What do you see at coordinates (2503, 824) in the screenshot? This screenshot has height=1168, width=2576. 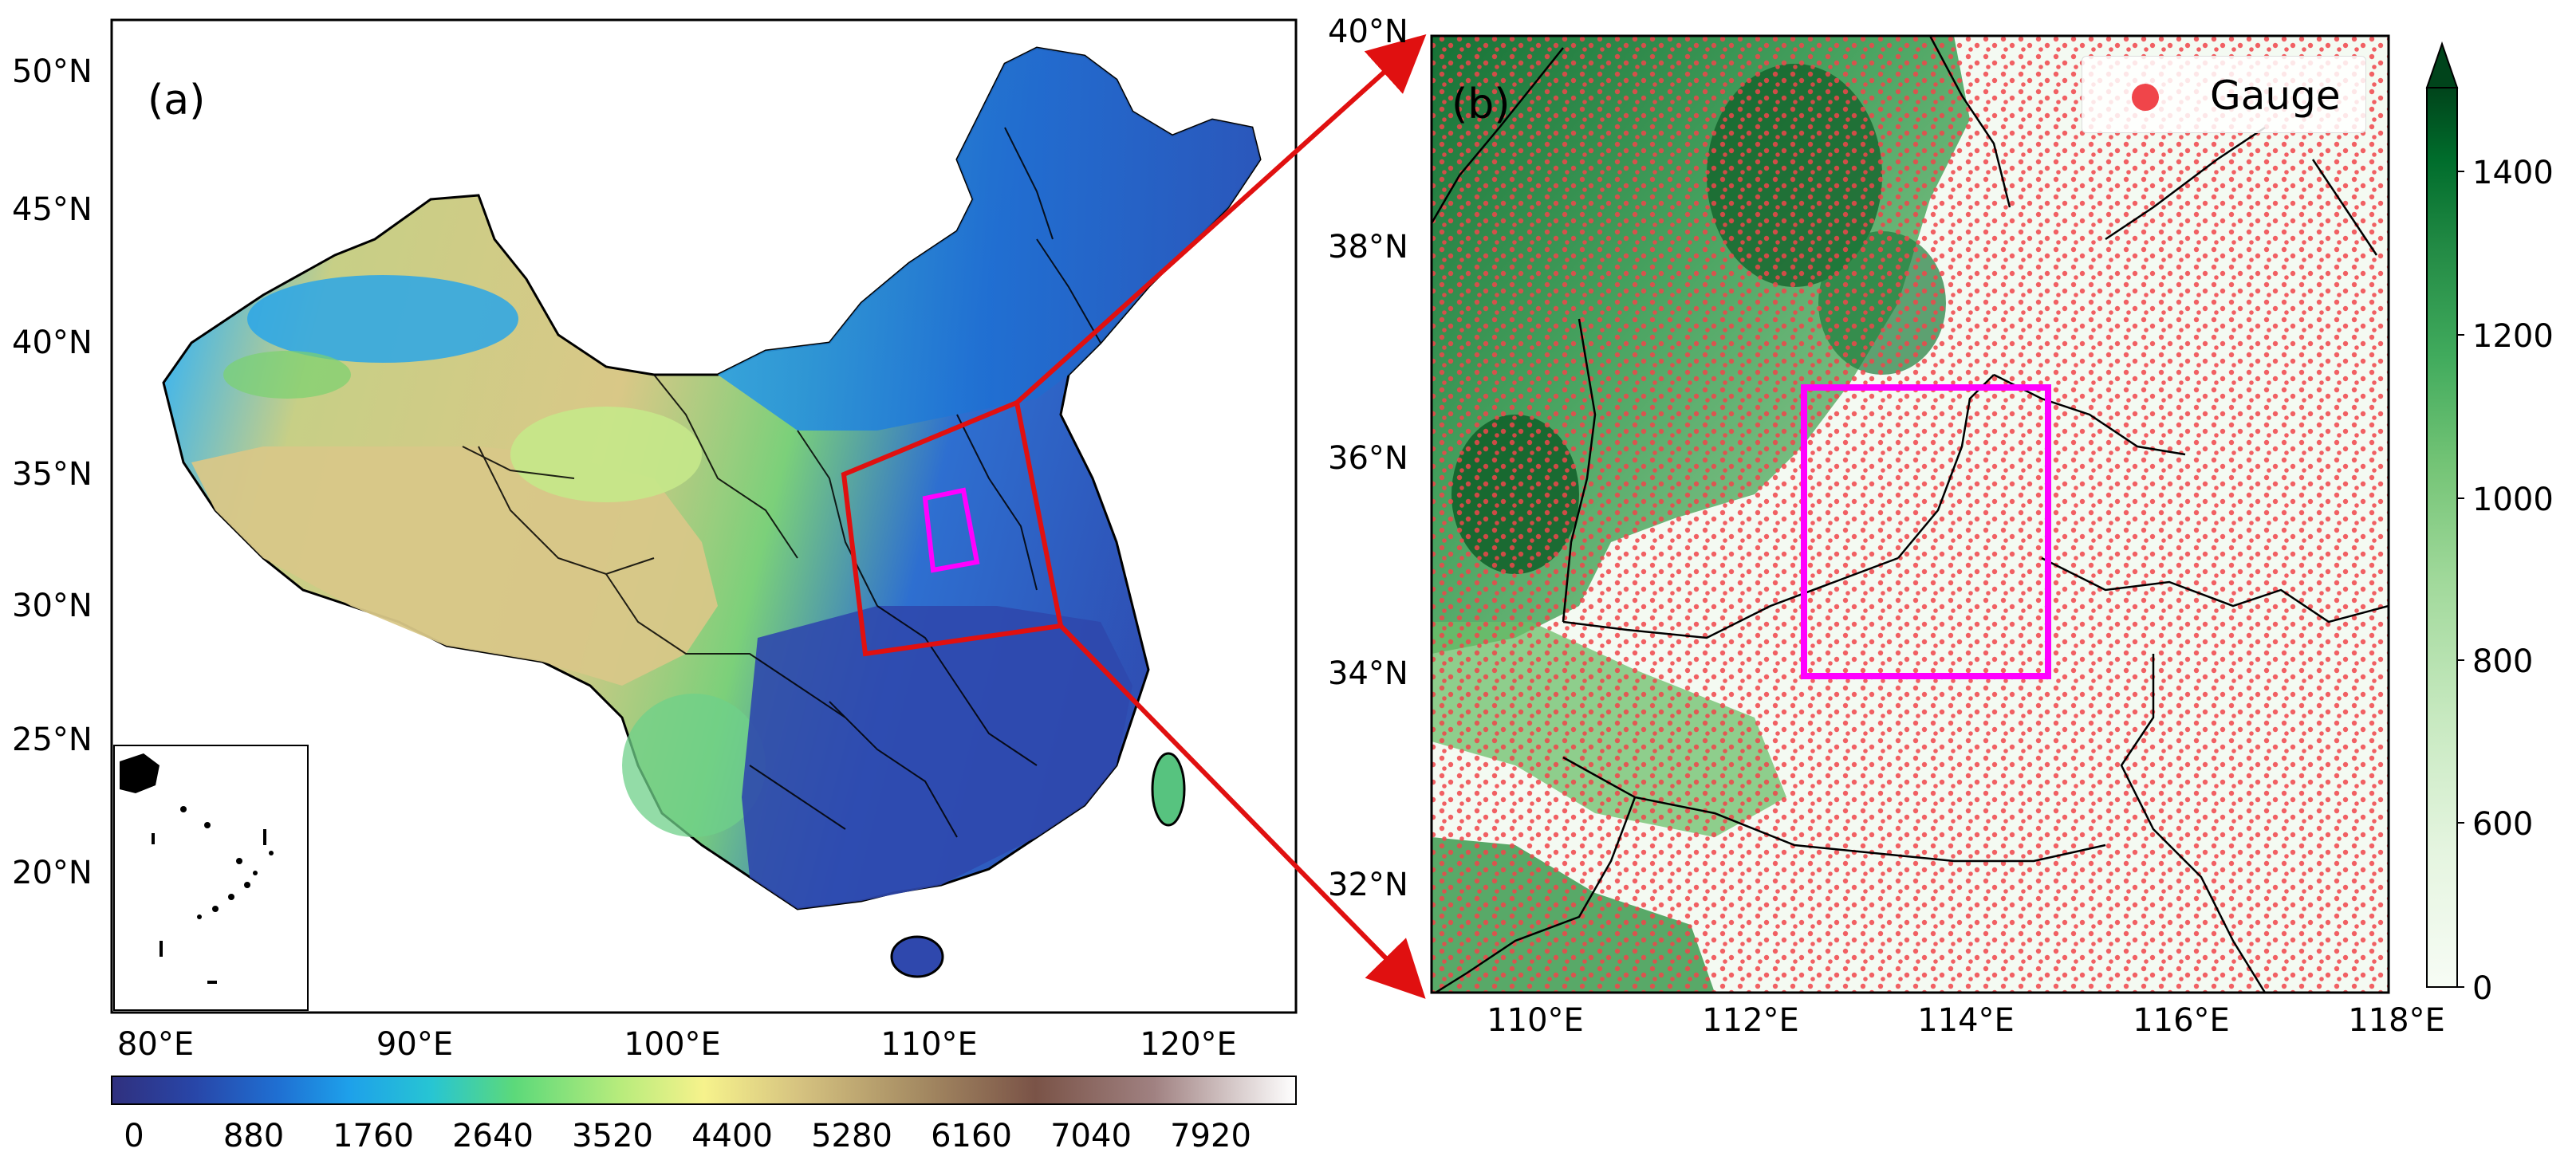 I see `colorbar-b-tick: 600` at bounding box center [2503, 824].